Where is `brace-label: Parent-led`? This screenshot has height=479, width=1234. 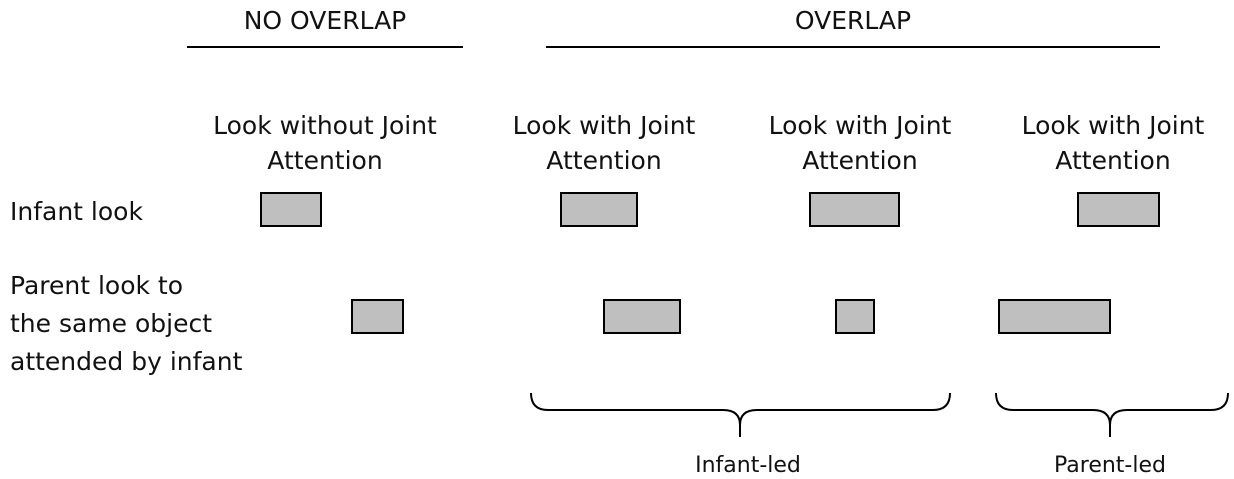 brace-label: Parent-led is located at coordinates (1110, 465).